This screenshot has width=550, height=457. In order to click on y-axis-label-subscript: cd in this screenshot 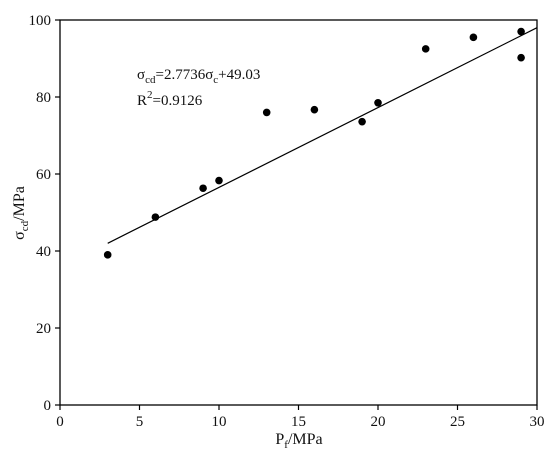, I will do `click(25, 225)`.